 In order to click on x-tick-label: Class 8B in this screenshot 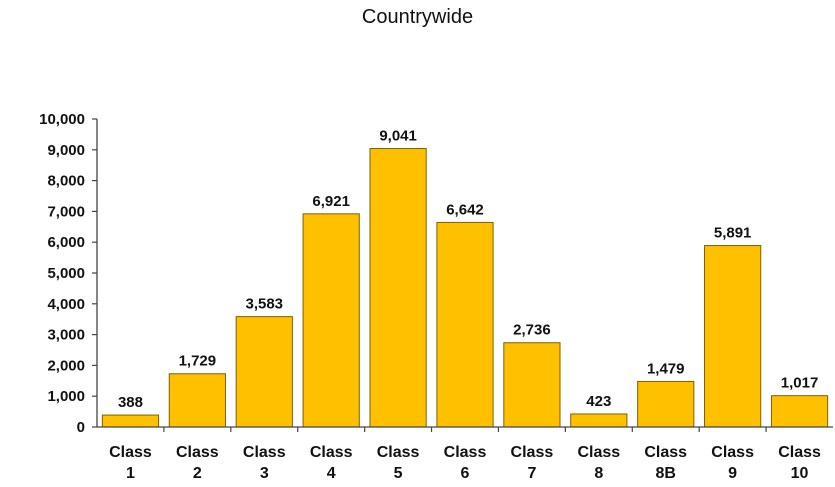, I will do `click(665, 463)`.